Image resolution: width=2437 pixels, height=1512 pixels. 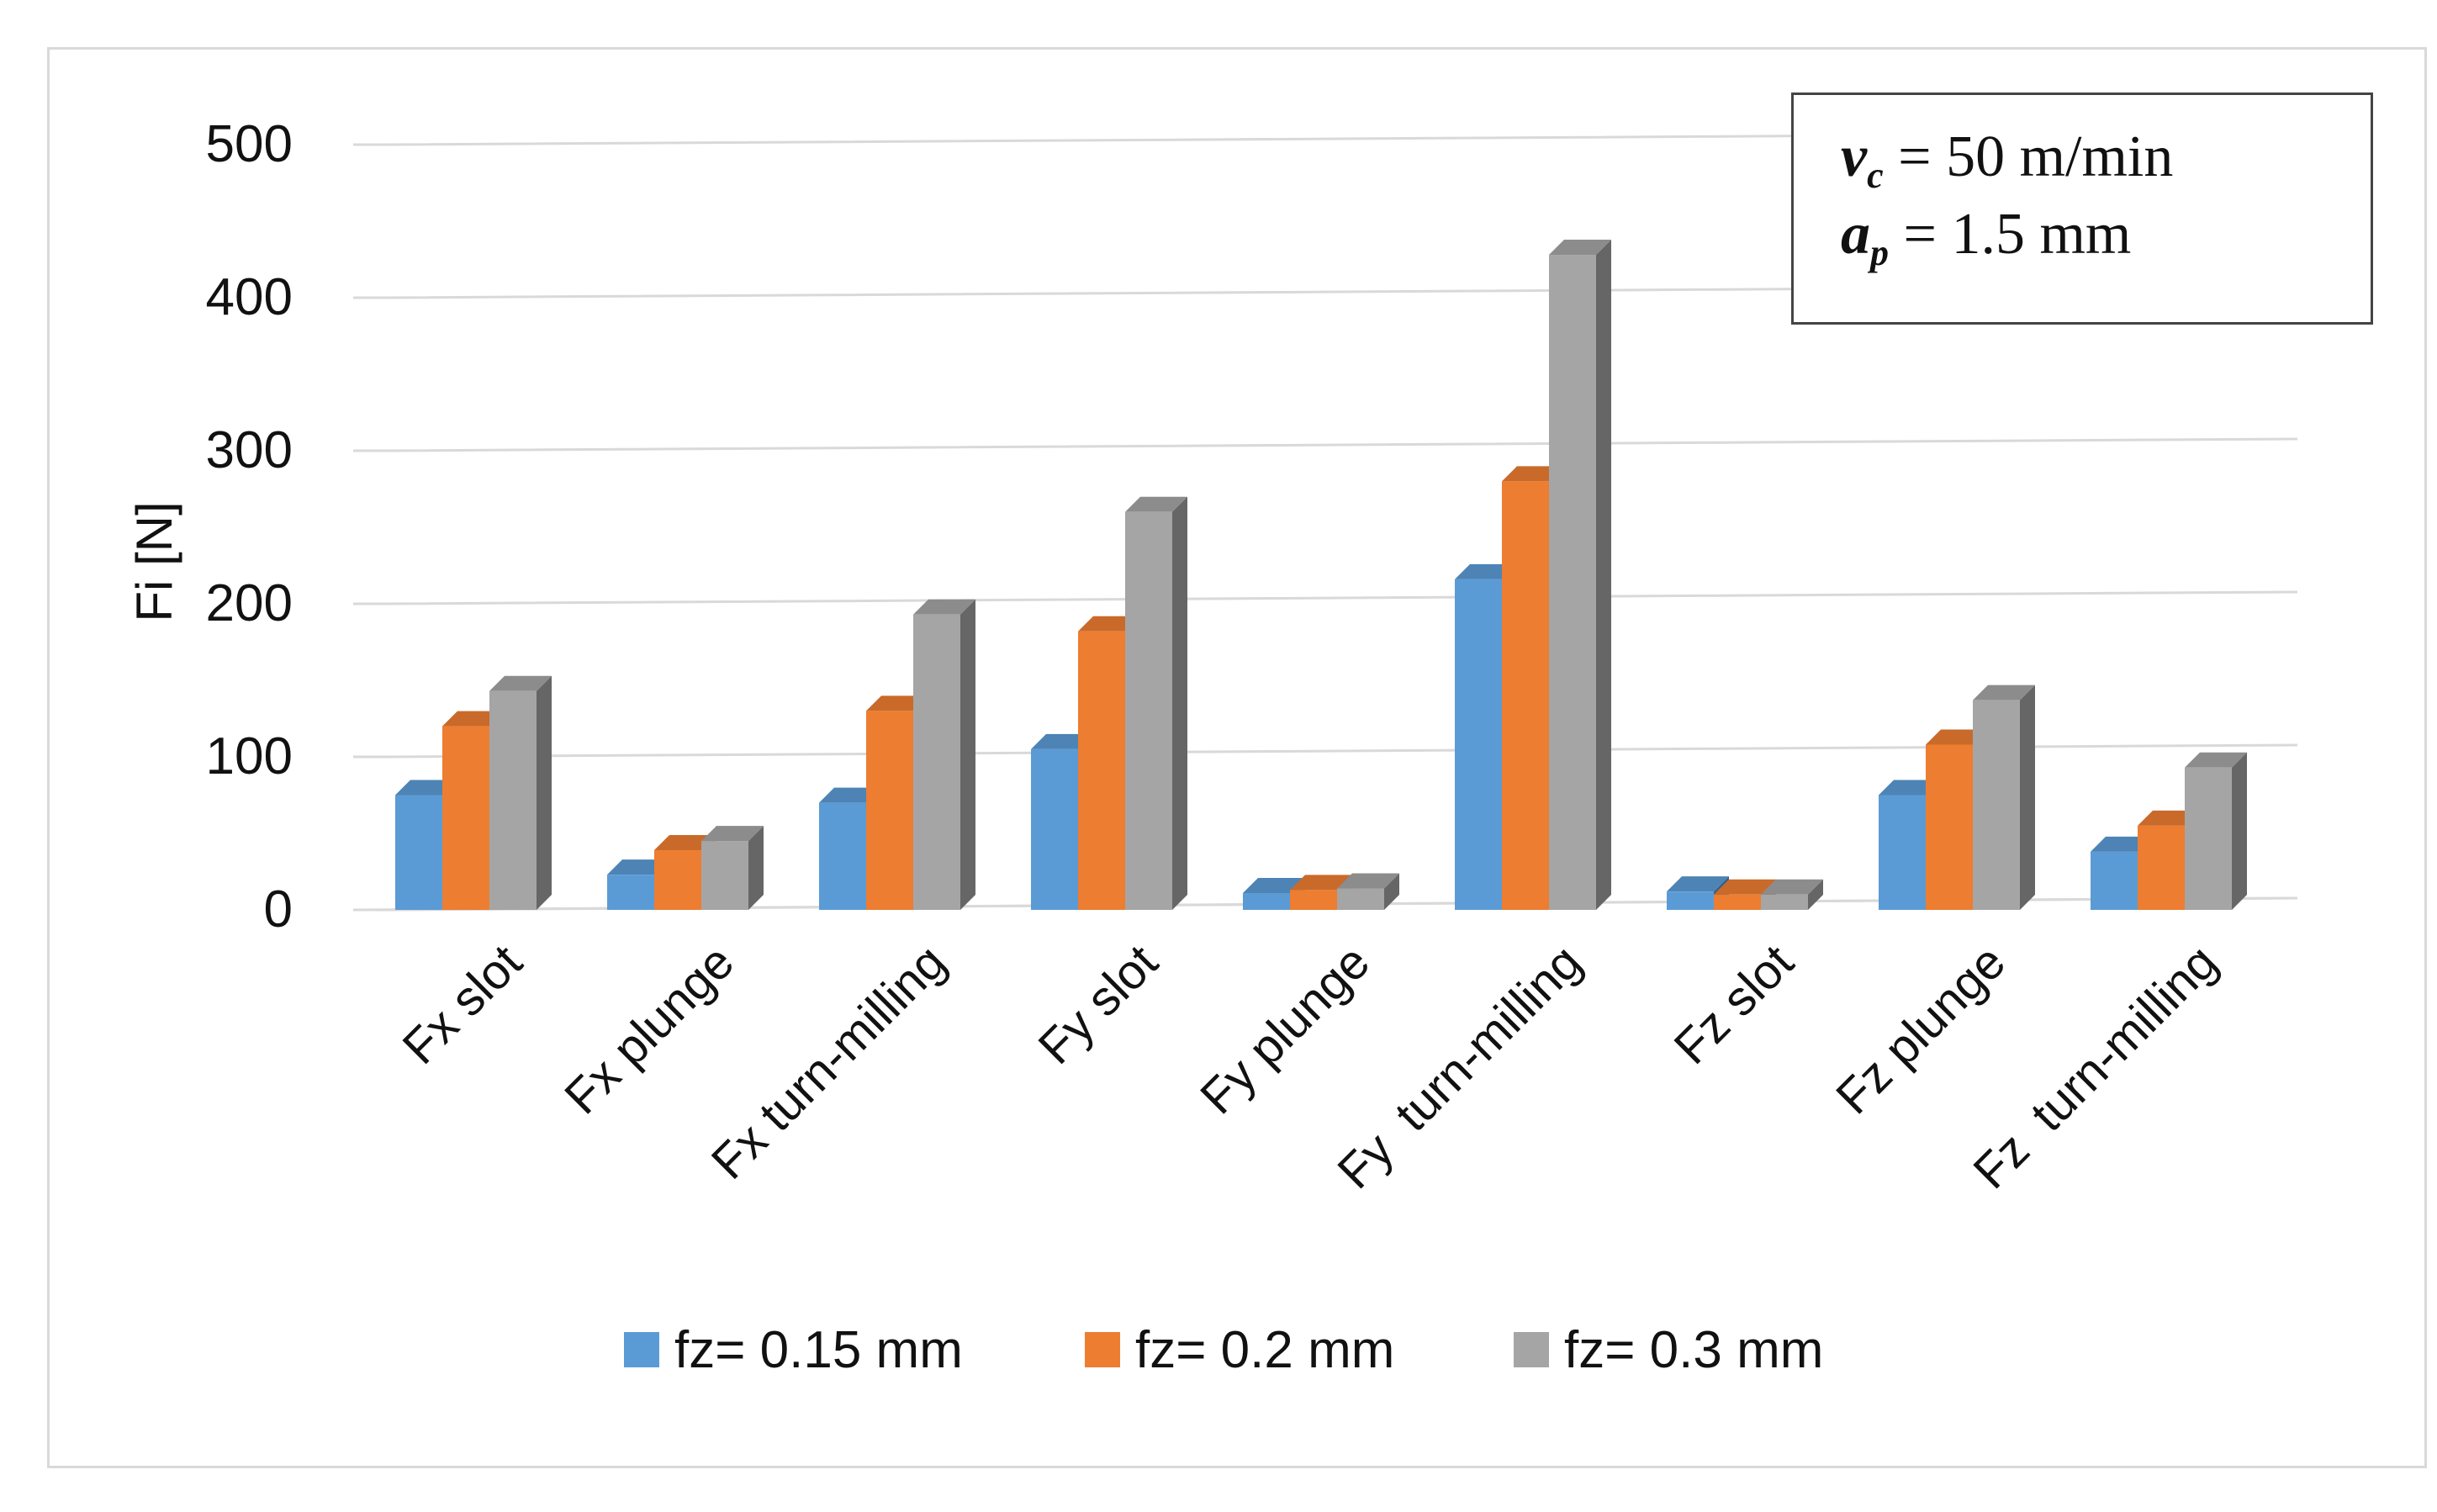 I want to click on bar-fz-turn-milling-fz-0-3-mm, so click(x=2216, y=831).